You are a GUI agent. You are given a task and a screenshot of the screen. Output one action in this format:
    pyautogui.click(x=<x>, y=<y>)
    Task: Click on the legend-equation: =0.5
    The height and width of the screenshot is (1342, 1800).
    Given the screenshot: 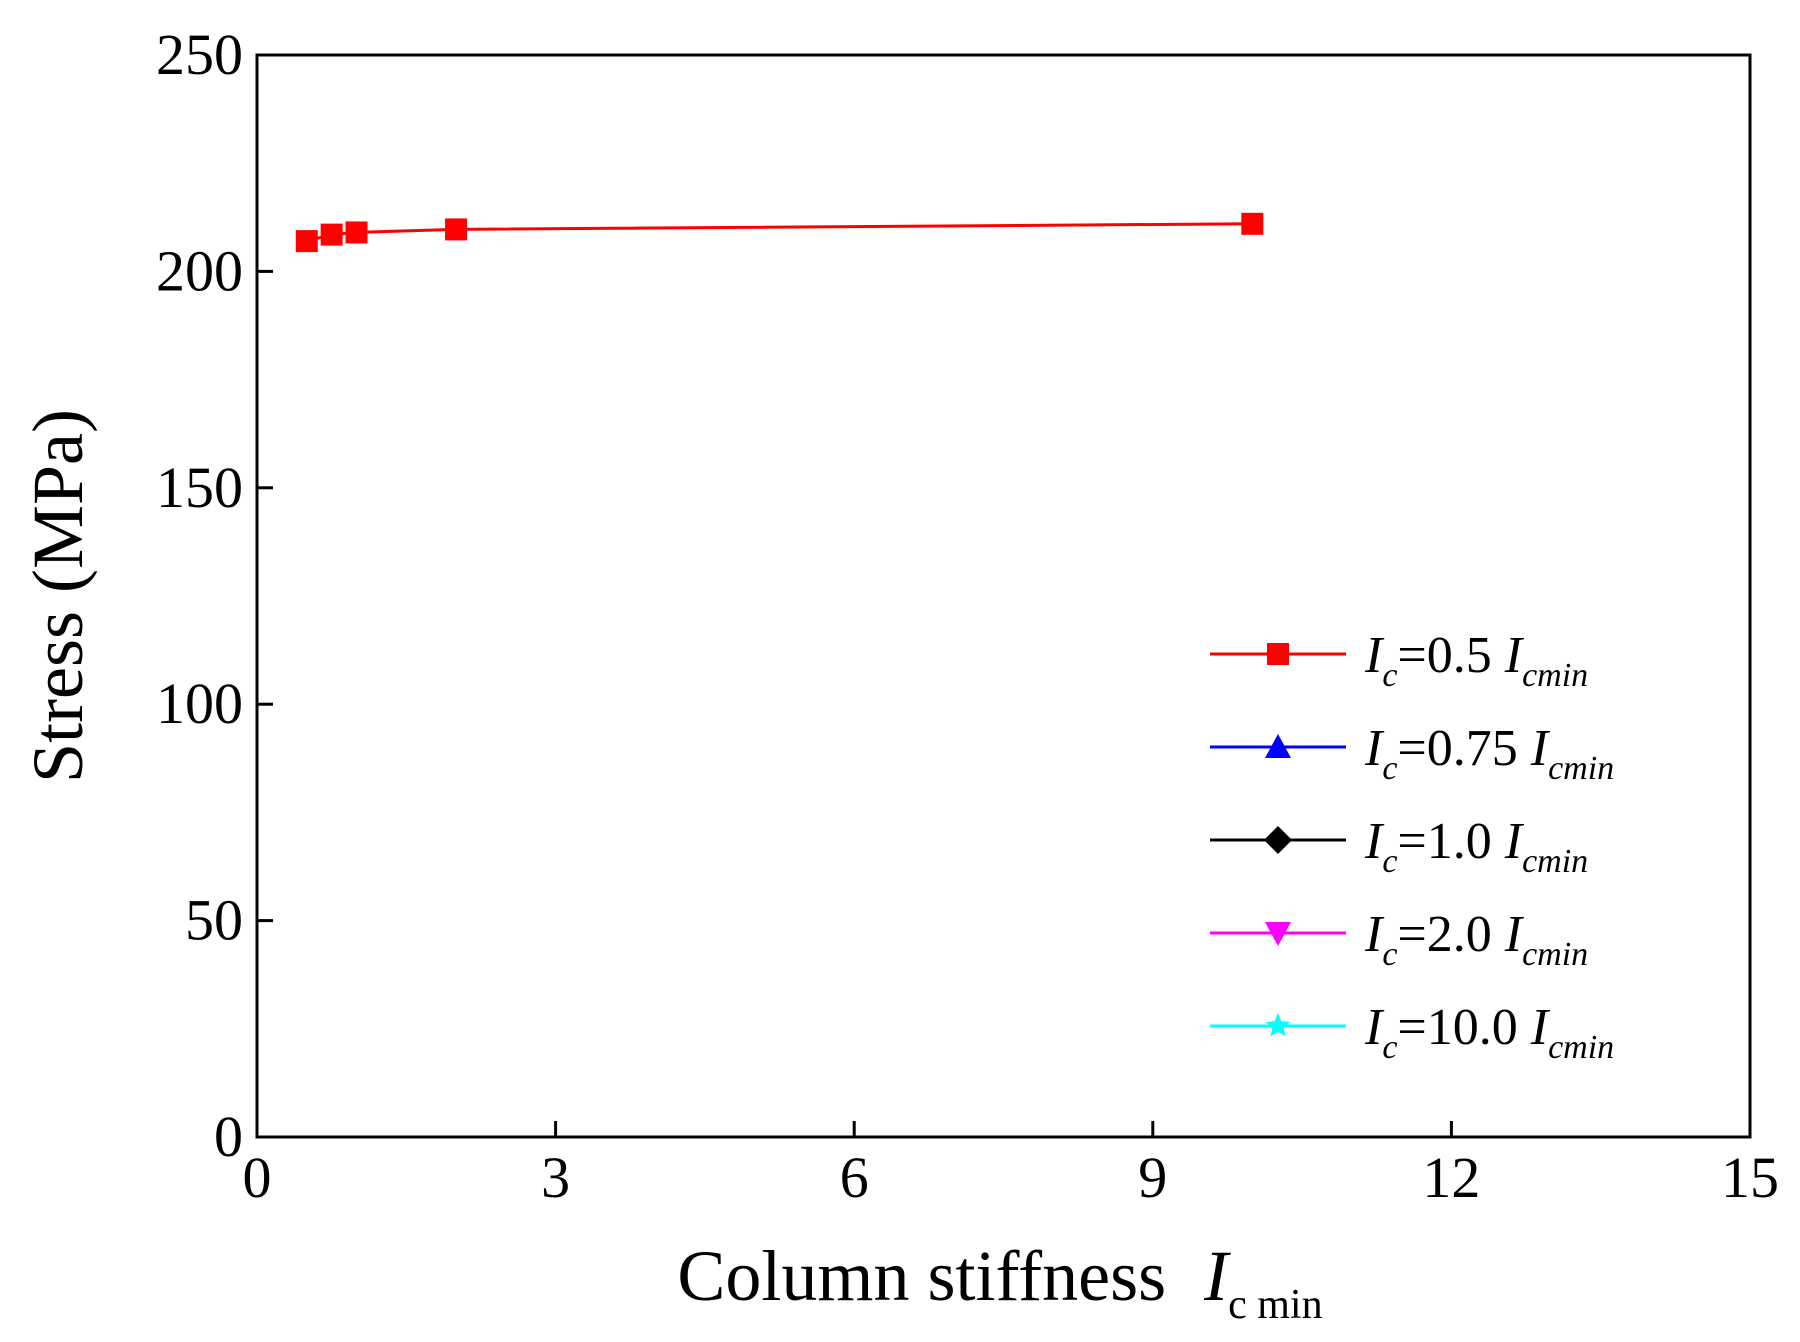 What is the action you would take?
    pyautogui.click(x=1450, y=655)
    